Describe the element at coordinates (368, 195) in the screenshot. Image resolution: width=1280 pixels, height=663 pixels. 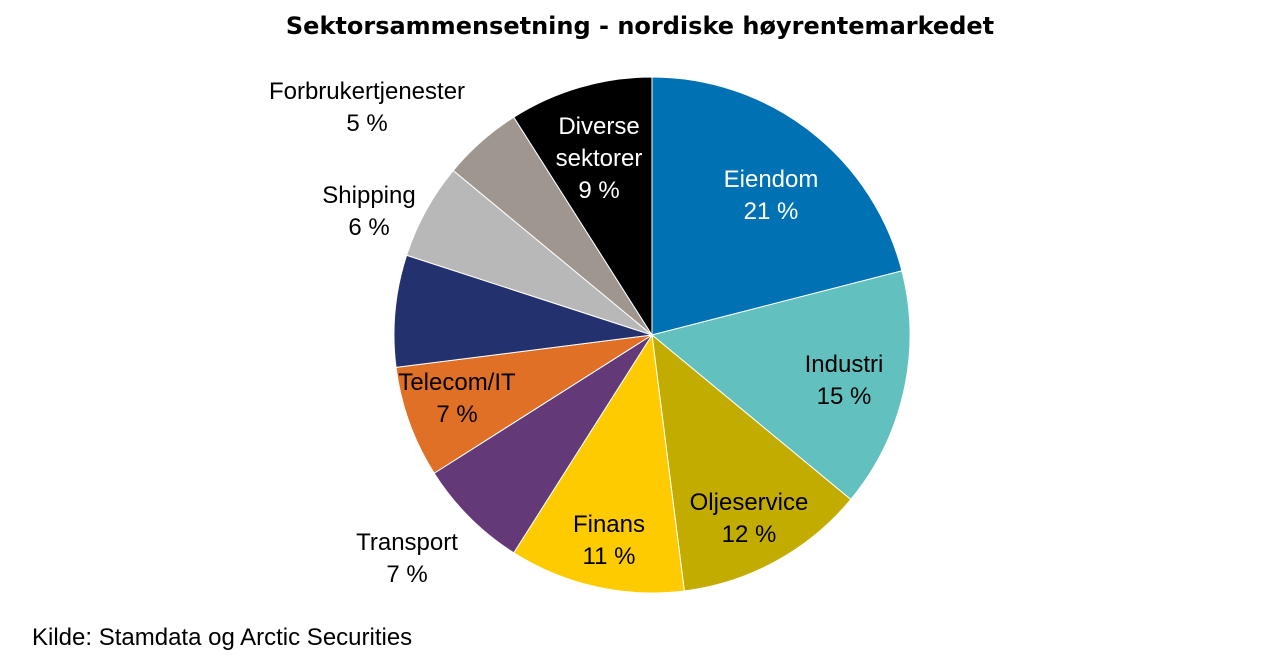
I see `slice-name-label: Shipping` at that location.